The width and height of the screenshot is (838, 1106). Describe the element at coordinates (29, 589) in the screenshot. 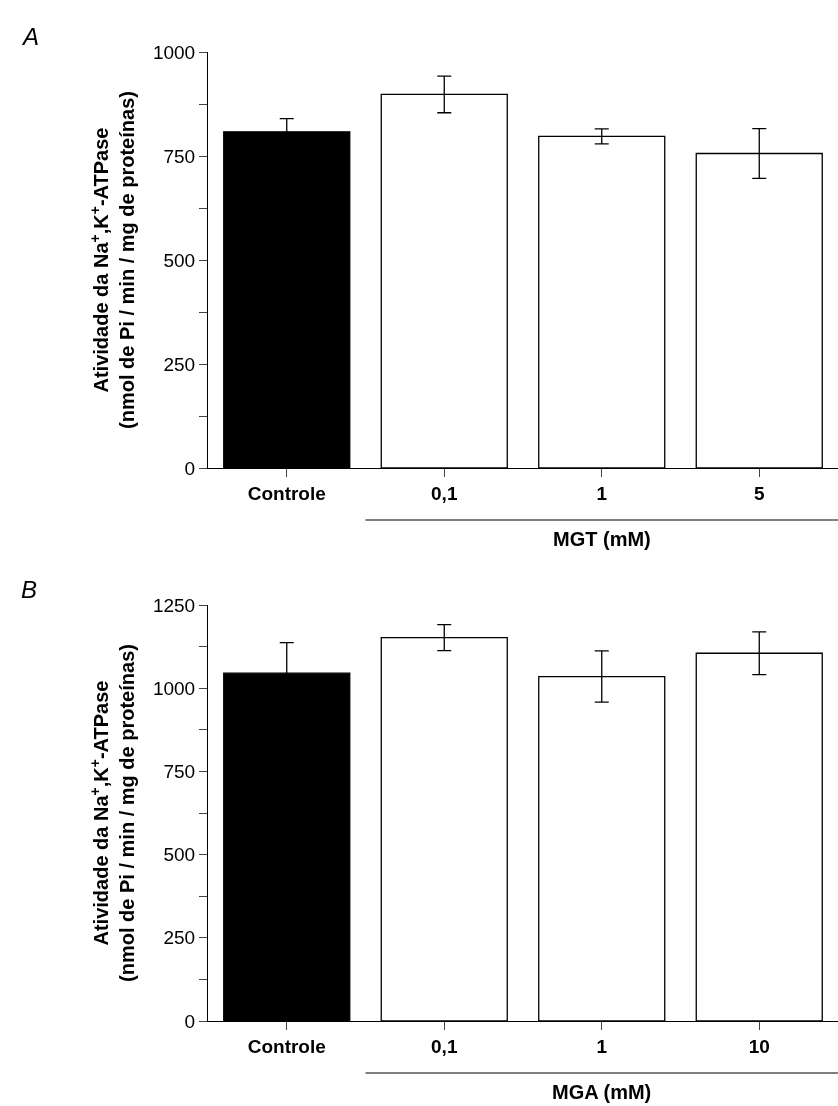

I see `text: B` at that location.